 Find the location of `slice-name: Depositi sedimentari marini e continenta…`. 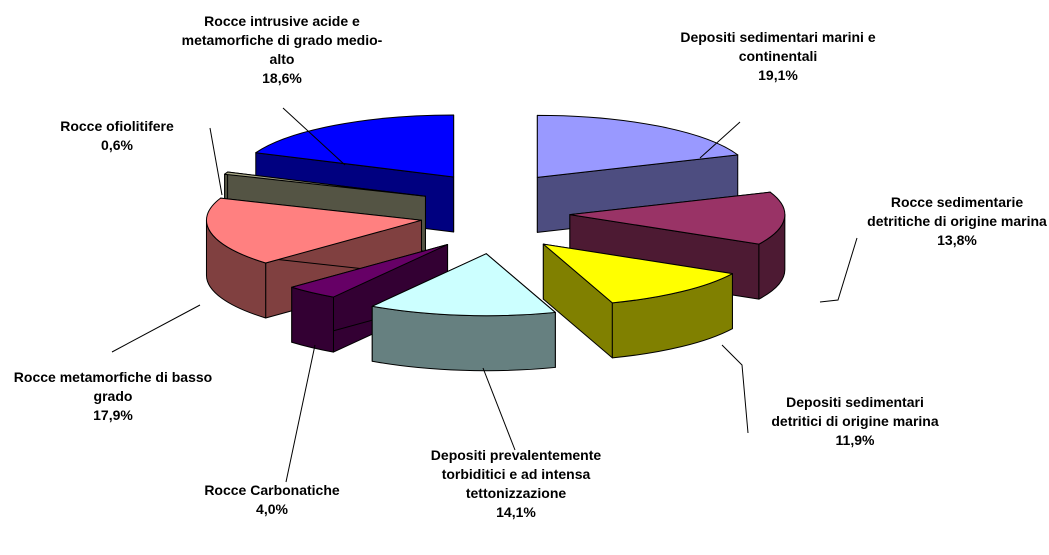

slice-name: Depositi sedimentari marini e continenta… is located at coordinates (778, 46).